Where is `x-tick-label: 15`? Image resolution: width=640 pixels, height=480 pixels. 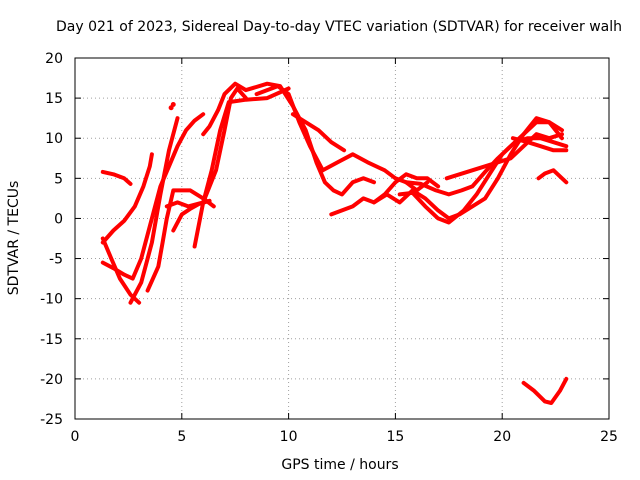
x-tick-label: 15 is located at coordinates (395, 437).